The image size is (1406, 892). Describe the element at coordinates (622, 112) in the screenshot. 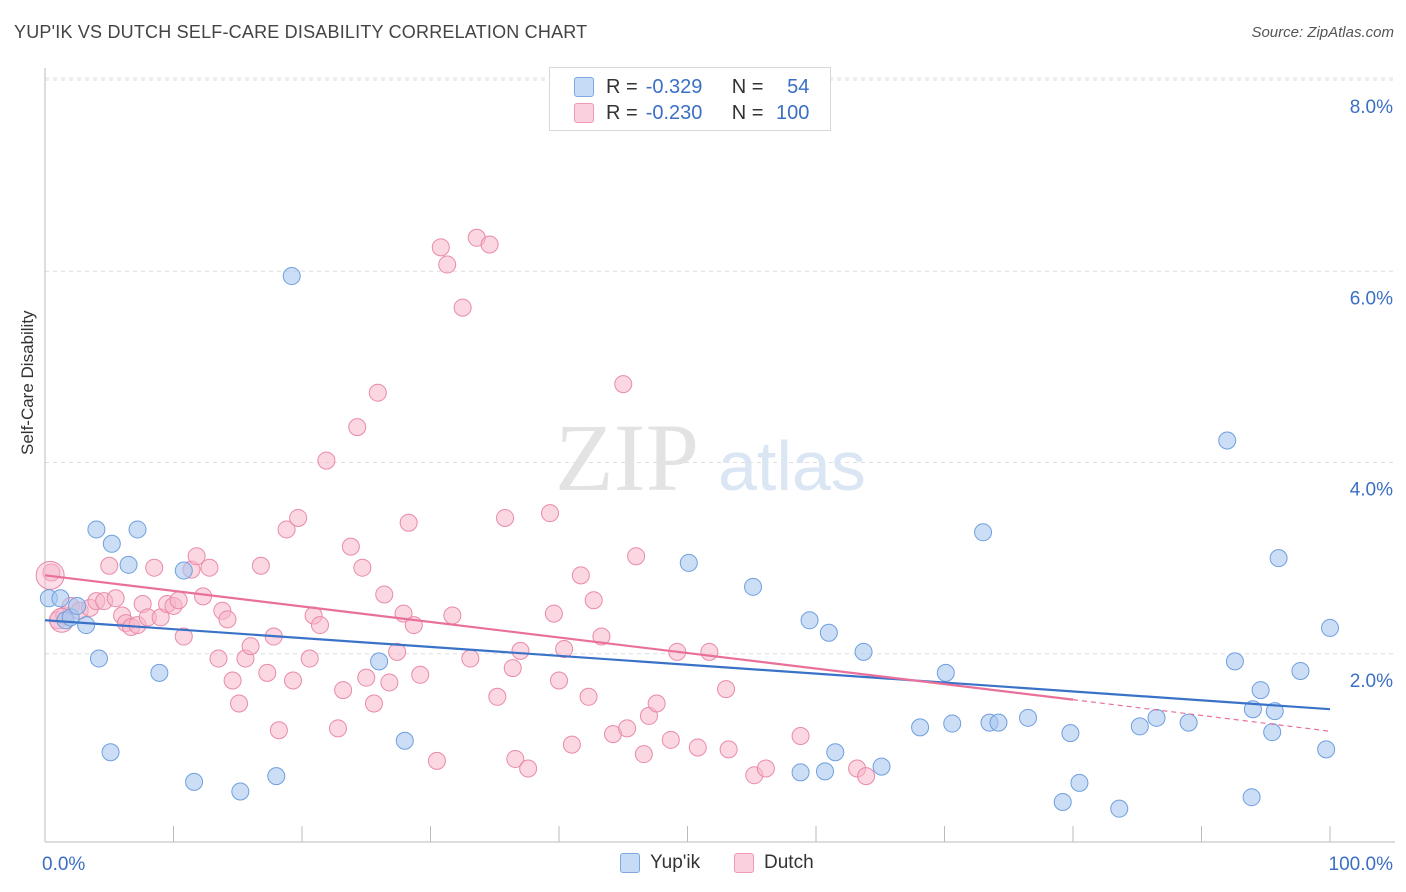

I see `r-label: R =` at that location.